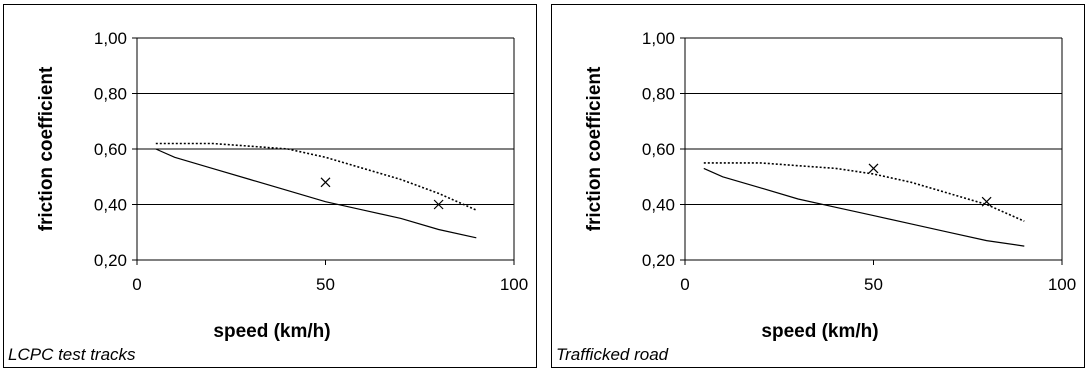 This screenshot has height=374, width=1091. I want to click on chart-caption: LCPC test tracks, so click(72, 354).